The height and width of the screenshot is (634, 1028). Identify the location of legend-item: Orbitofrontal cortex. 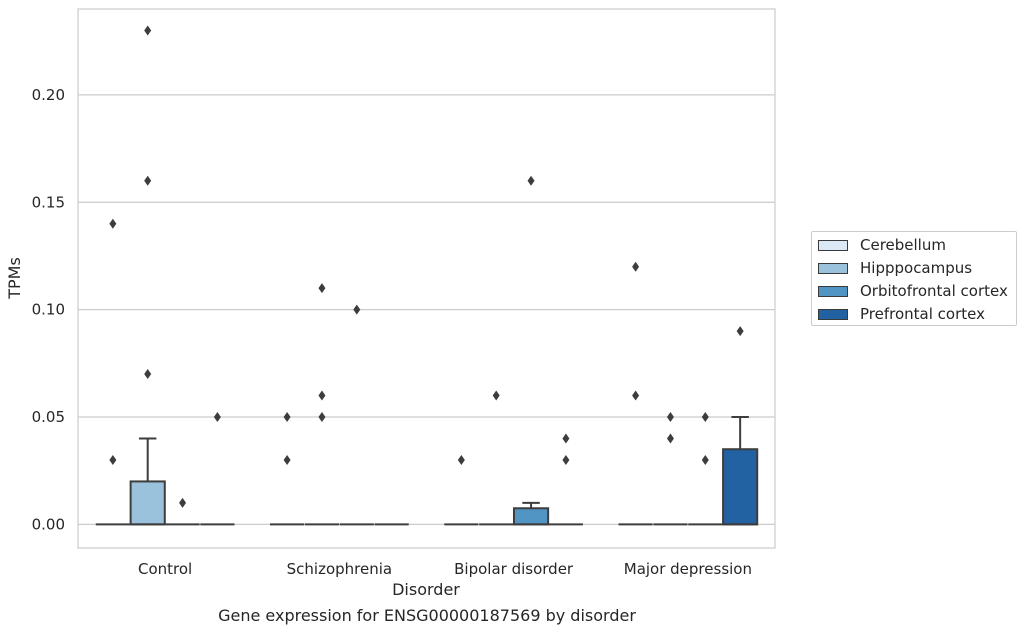
(913, 291).